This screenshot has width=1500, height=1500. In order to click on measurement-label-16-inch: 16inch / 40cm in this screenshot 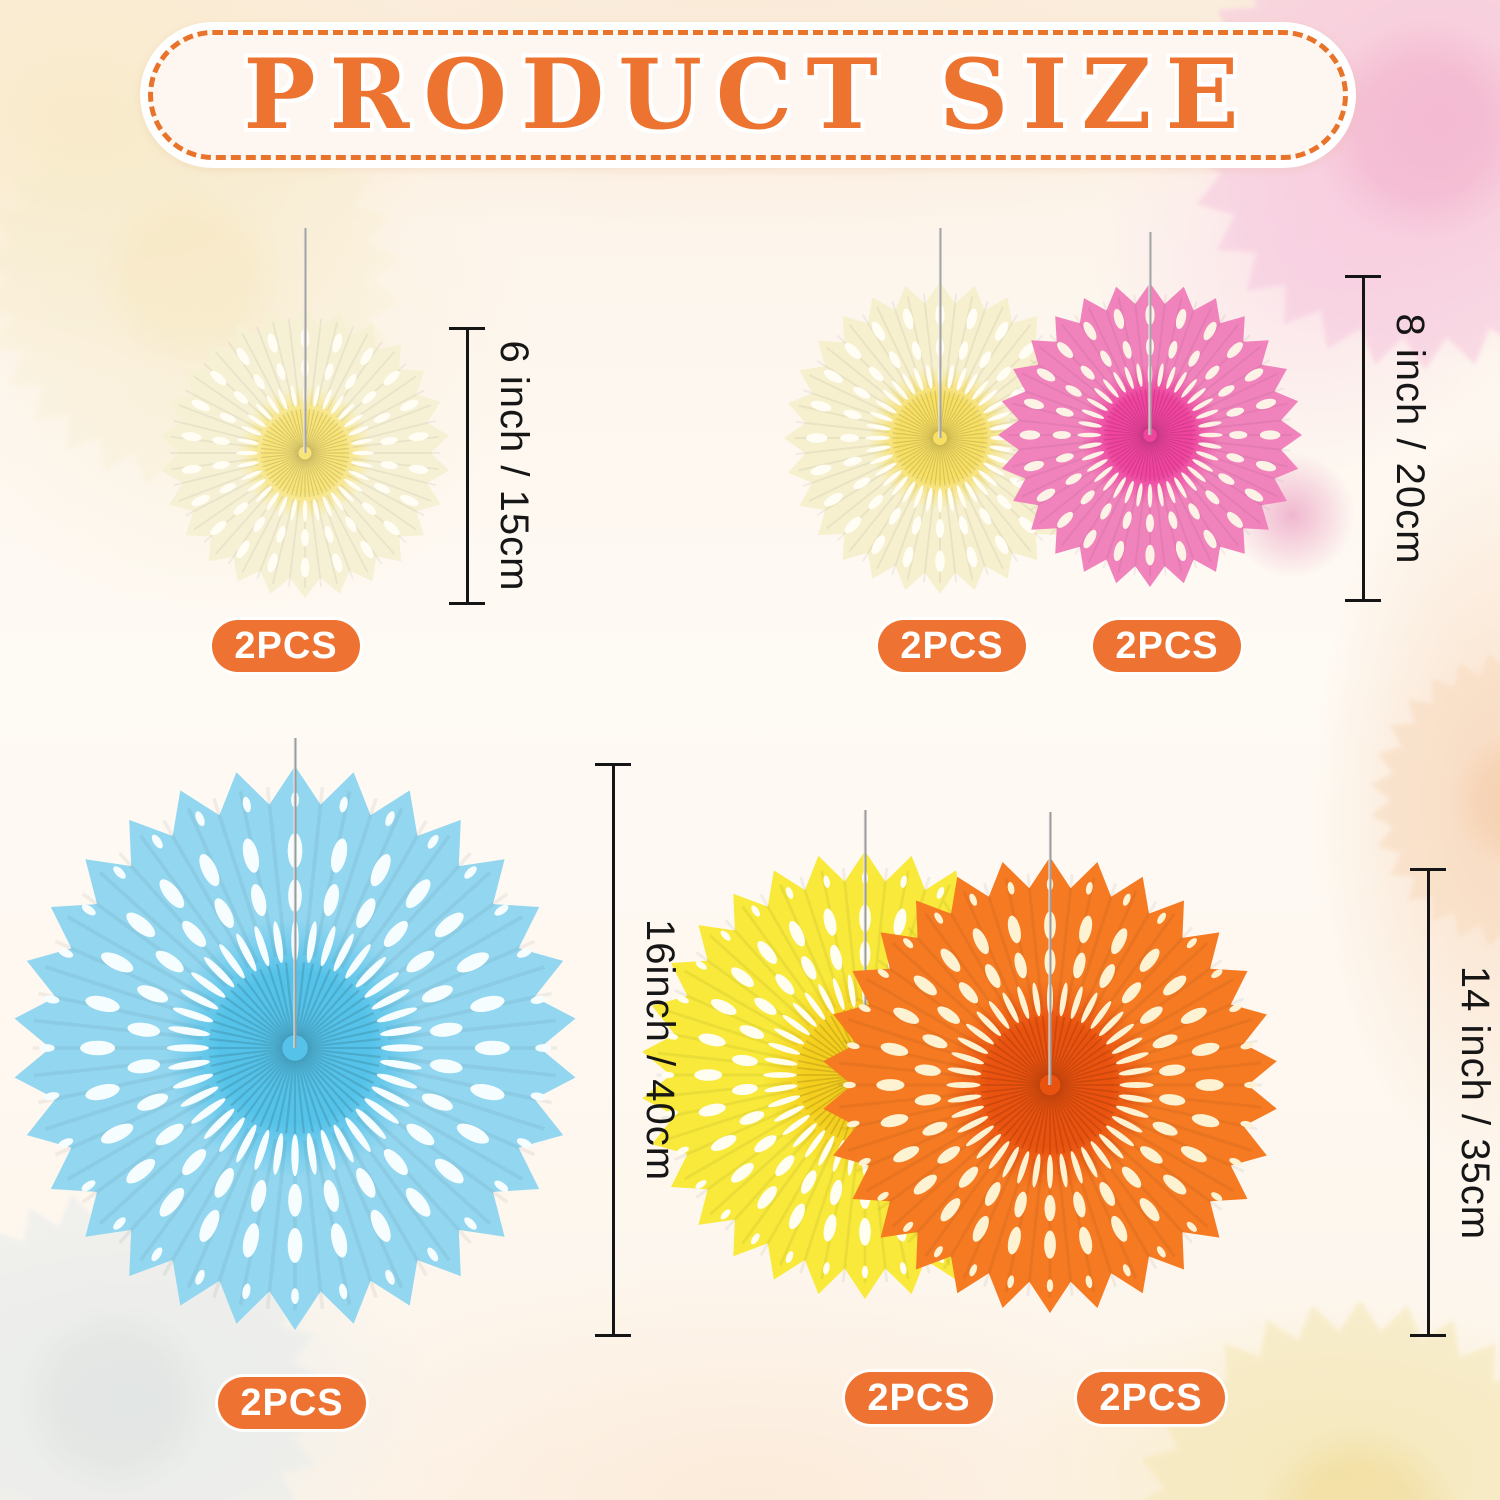, I will do `click(660, 1050)`.